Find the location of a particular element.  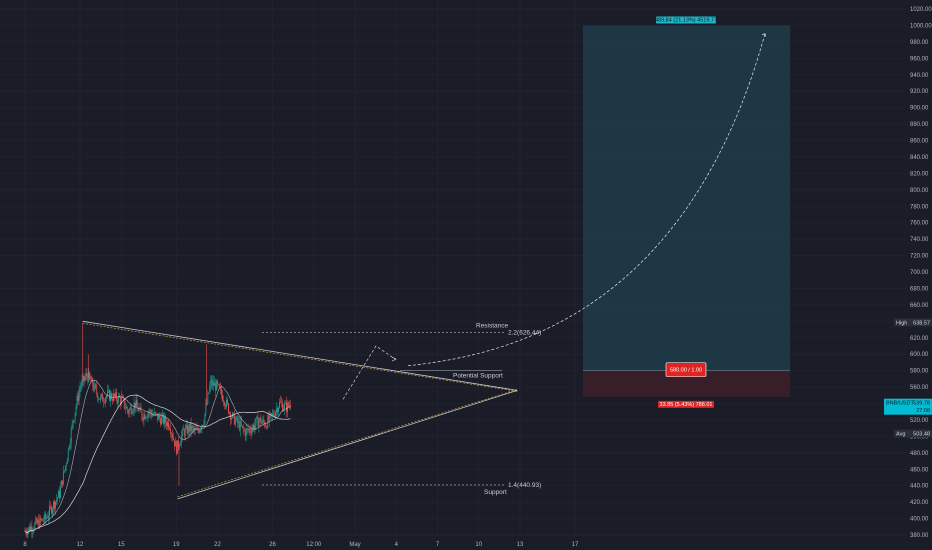

price-axis is located at coordinates (919, 275).